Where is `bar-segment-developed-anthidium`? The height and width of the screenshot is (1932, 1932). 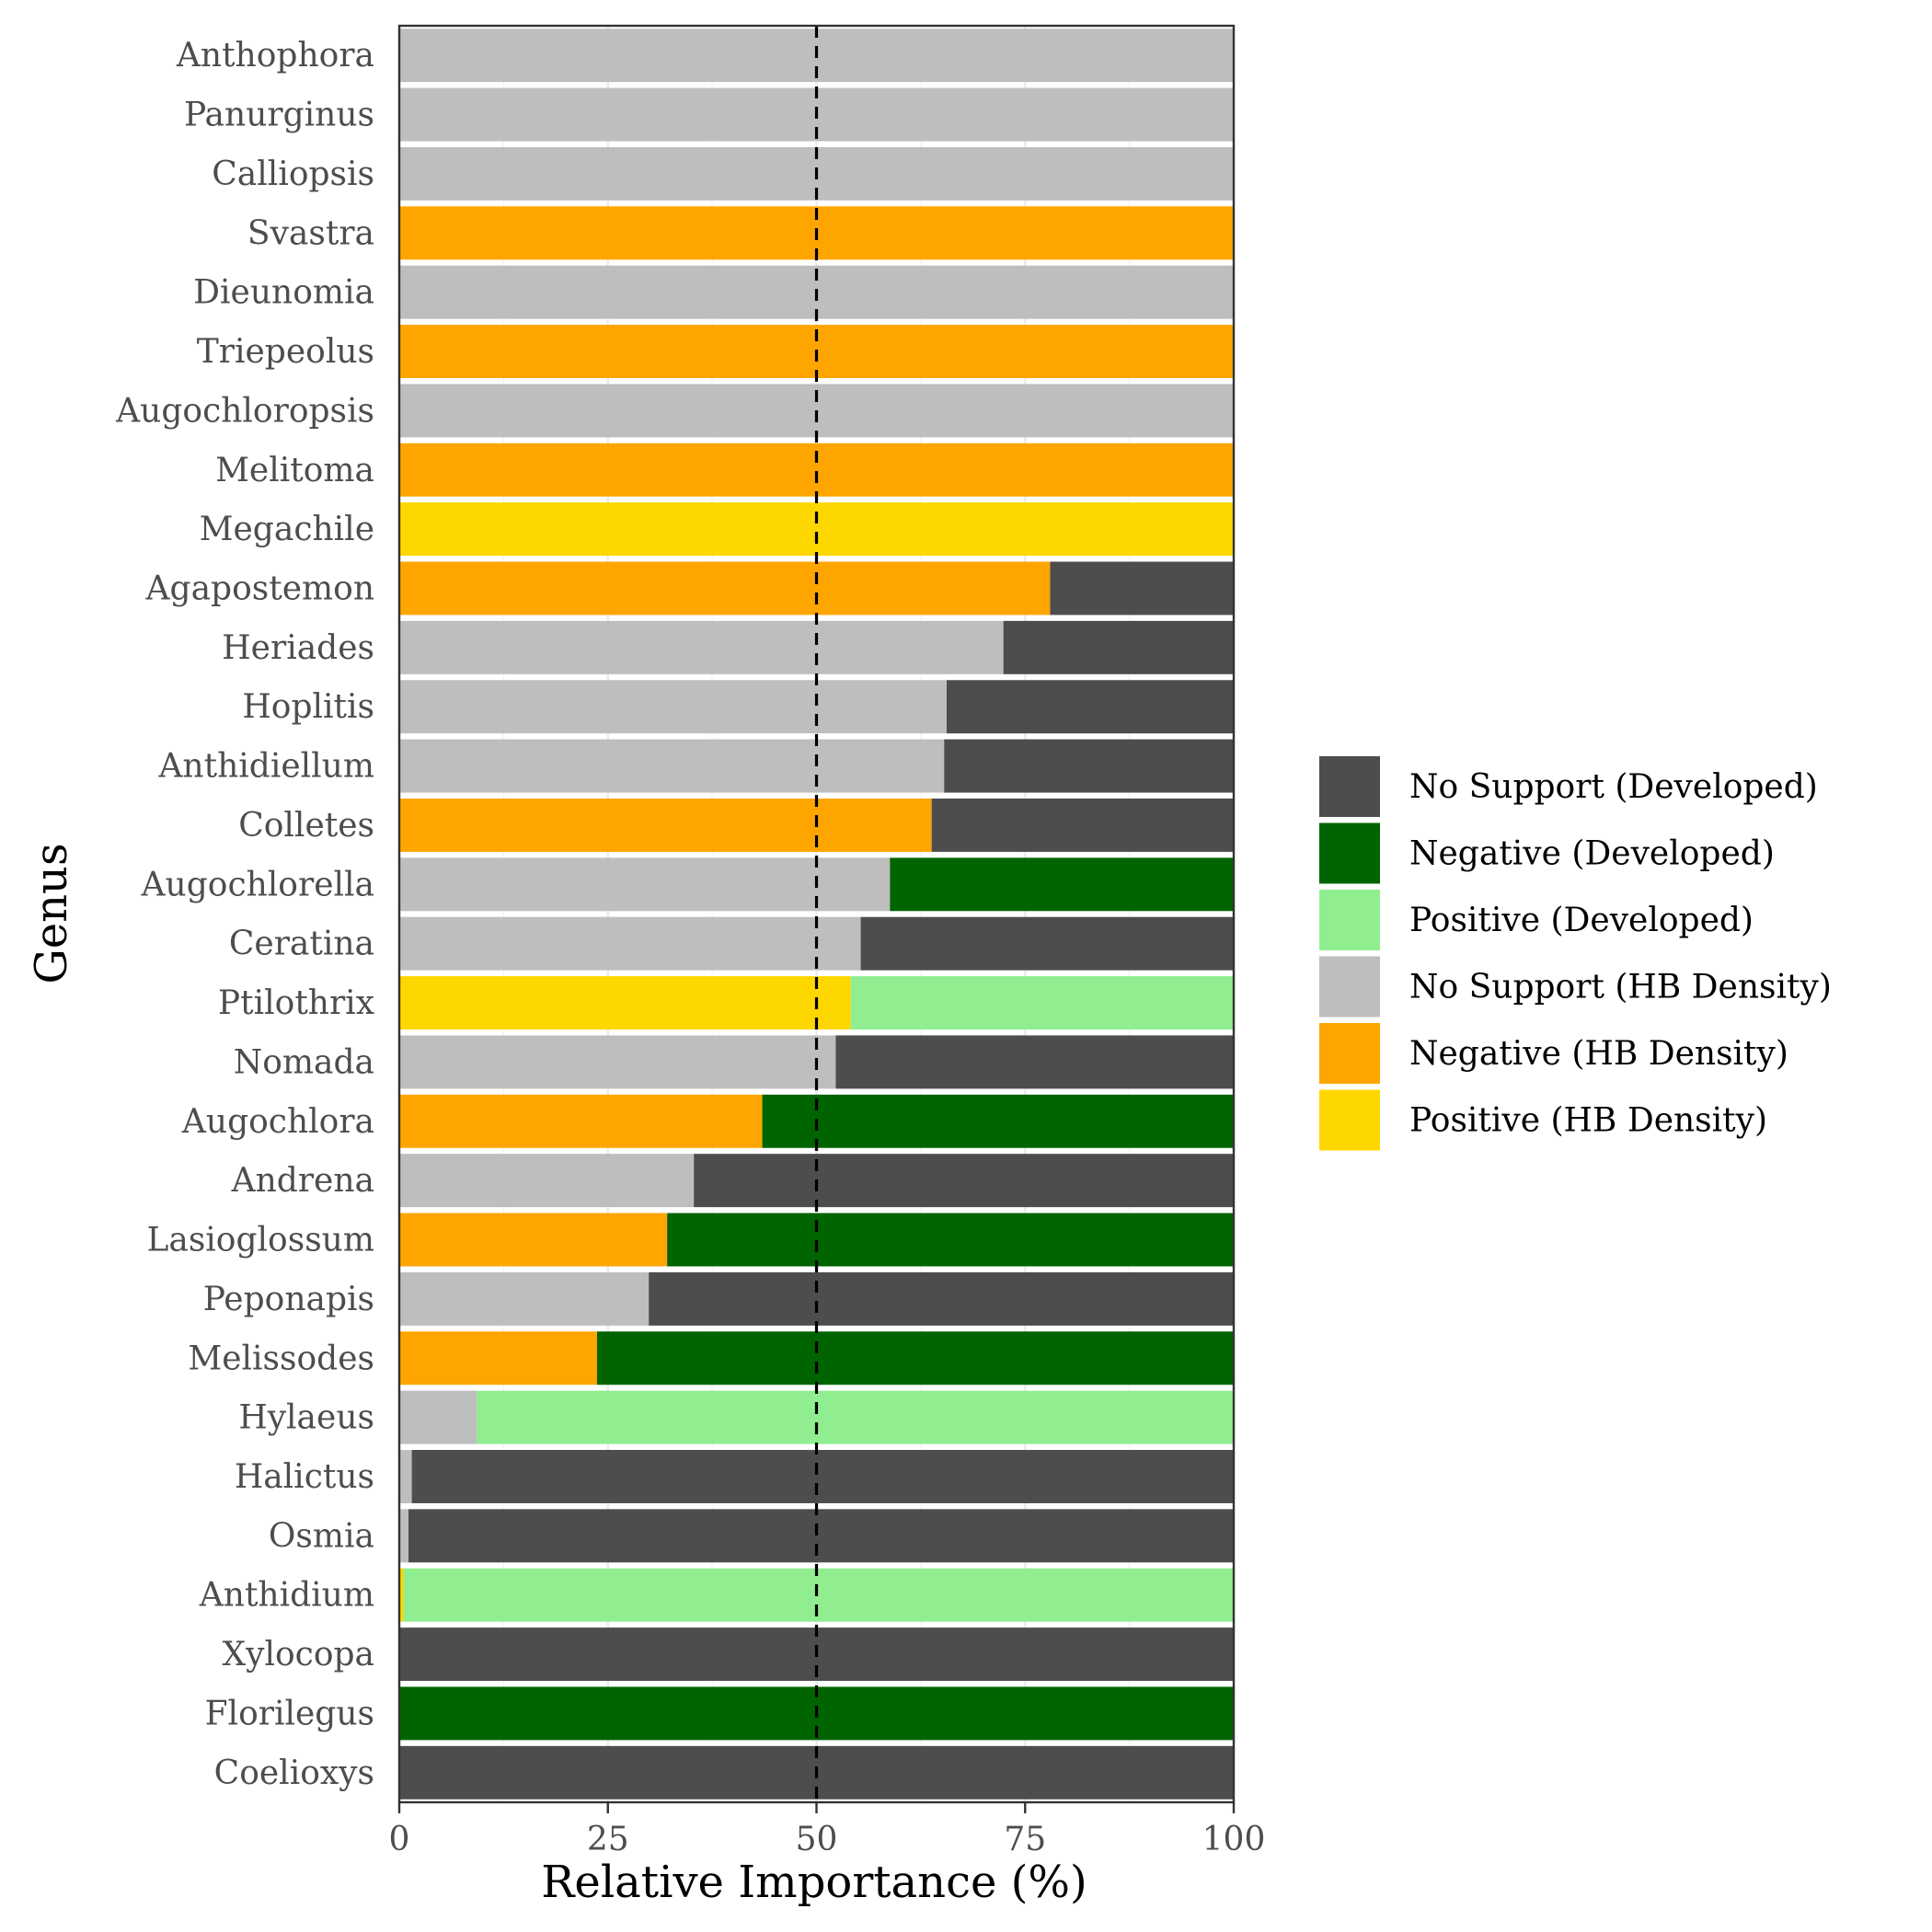
bar-segment-developed-anthidium is located at coordinates (818, 1595).